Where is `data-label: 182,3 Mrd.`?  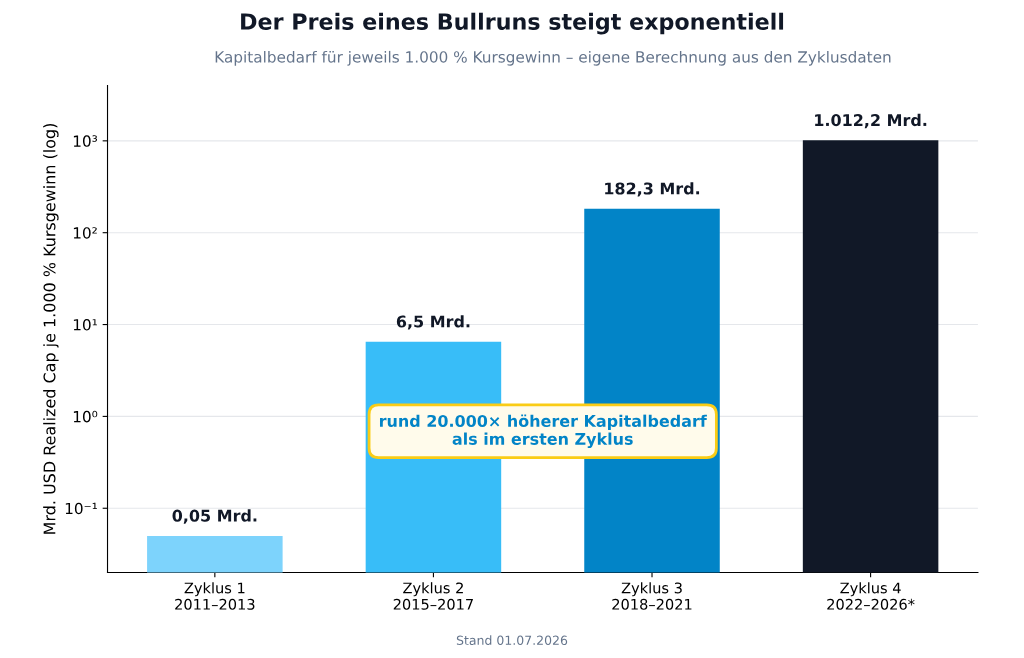
data-label: 182,3 Mrd. is located at coordinates (652, 189).